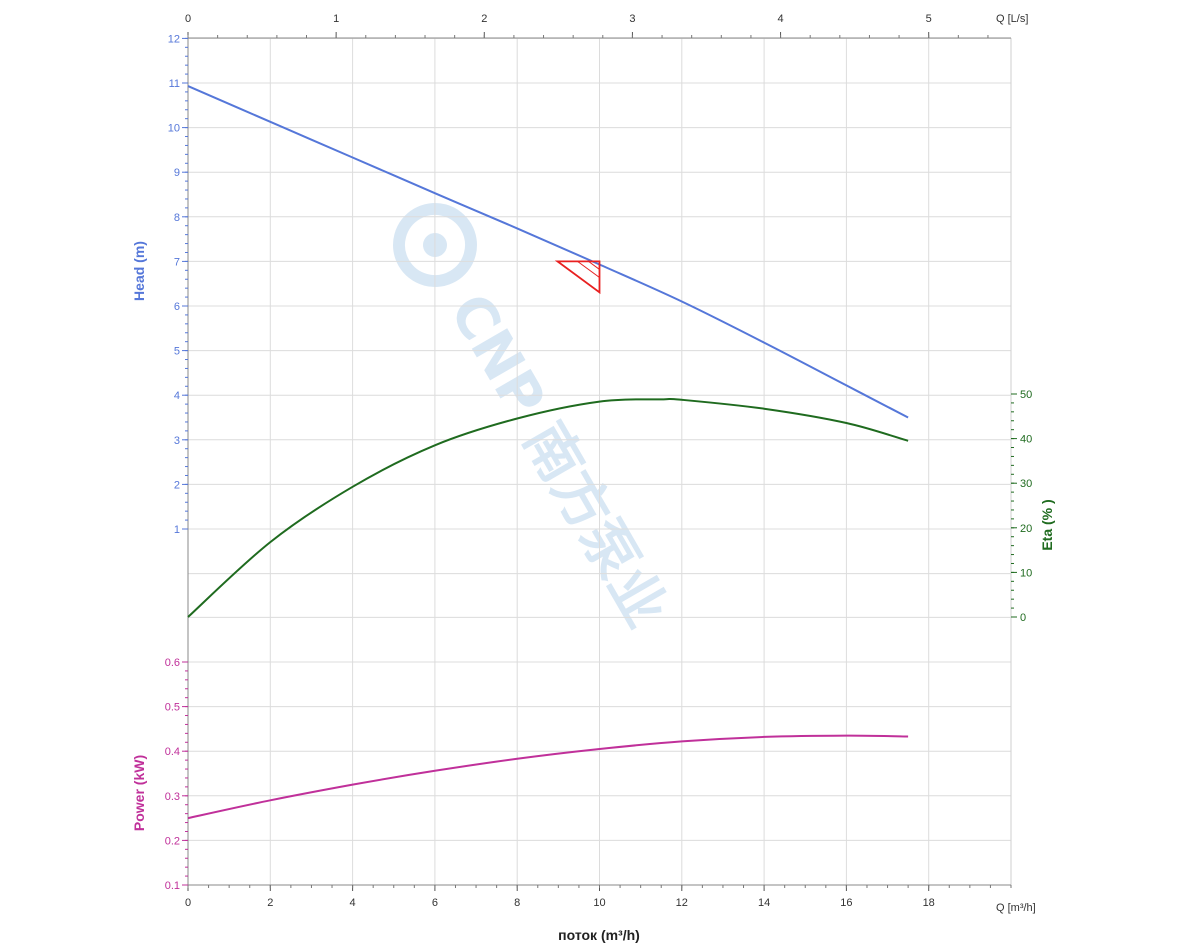 The image size is (1200, 950). What do you see at coordinates (172, 663) in the screenshot?
I see `power-tick-label: 0.6` at bounding box center [172, 663].